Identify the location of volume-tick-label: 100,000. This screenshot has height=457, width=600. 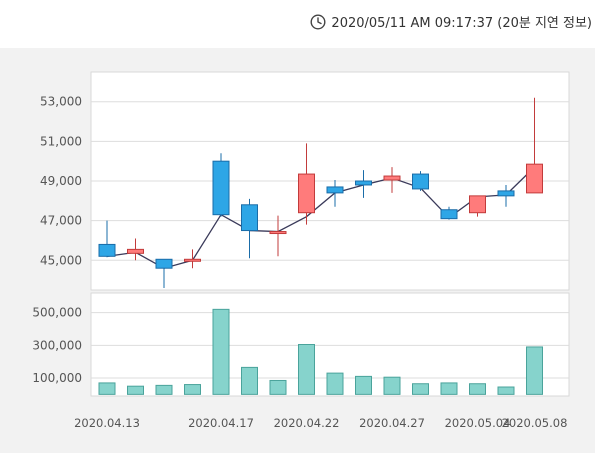
(57, 378).